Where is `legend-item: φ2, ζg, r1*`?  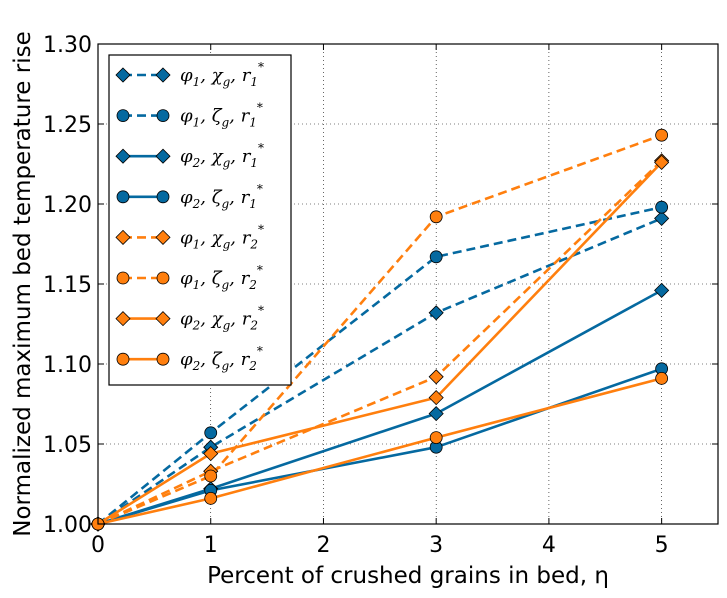
legend-item: φ2, ζg, r1* is located at coordinates (189, 196).